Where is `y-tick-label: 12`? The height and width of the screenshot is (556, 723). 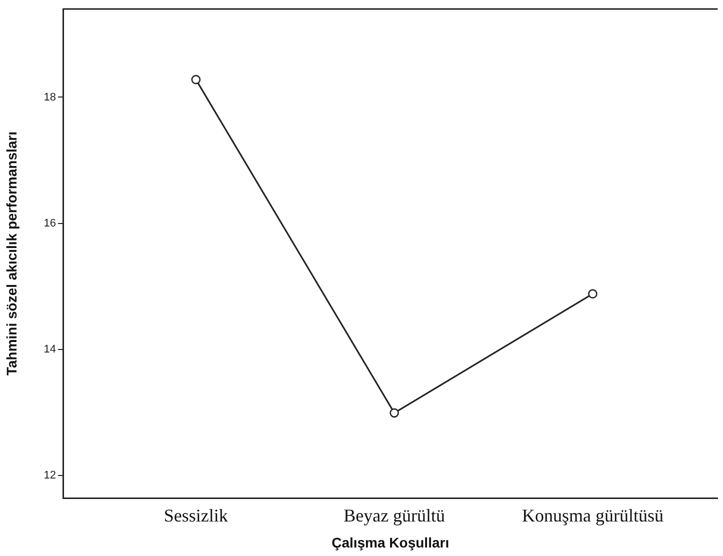
y-tick-label: 12 is located at coordinates (50, 475).